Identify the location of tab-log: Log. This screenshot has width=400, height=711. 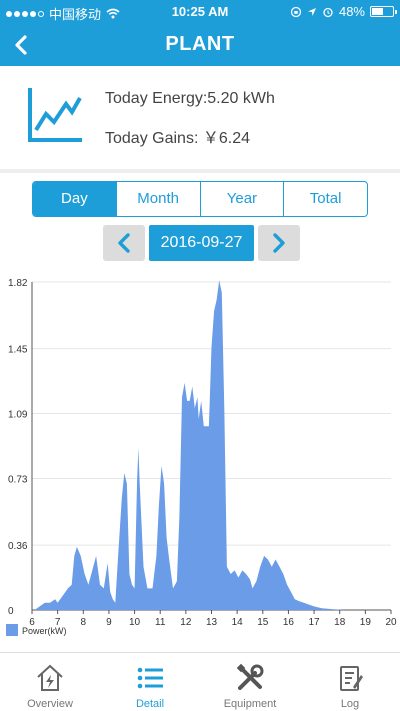
(350, 682).